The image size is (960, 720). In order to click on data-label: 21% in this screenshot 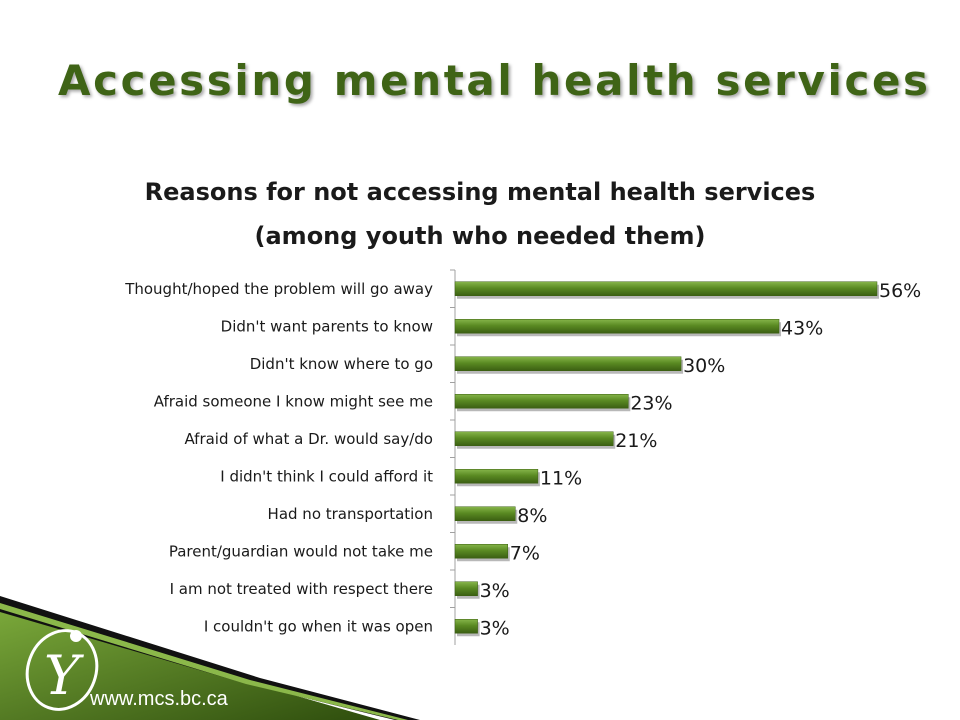, I will do `click(636, 441)`.